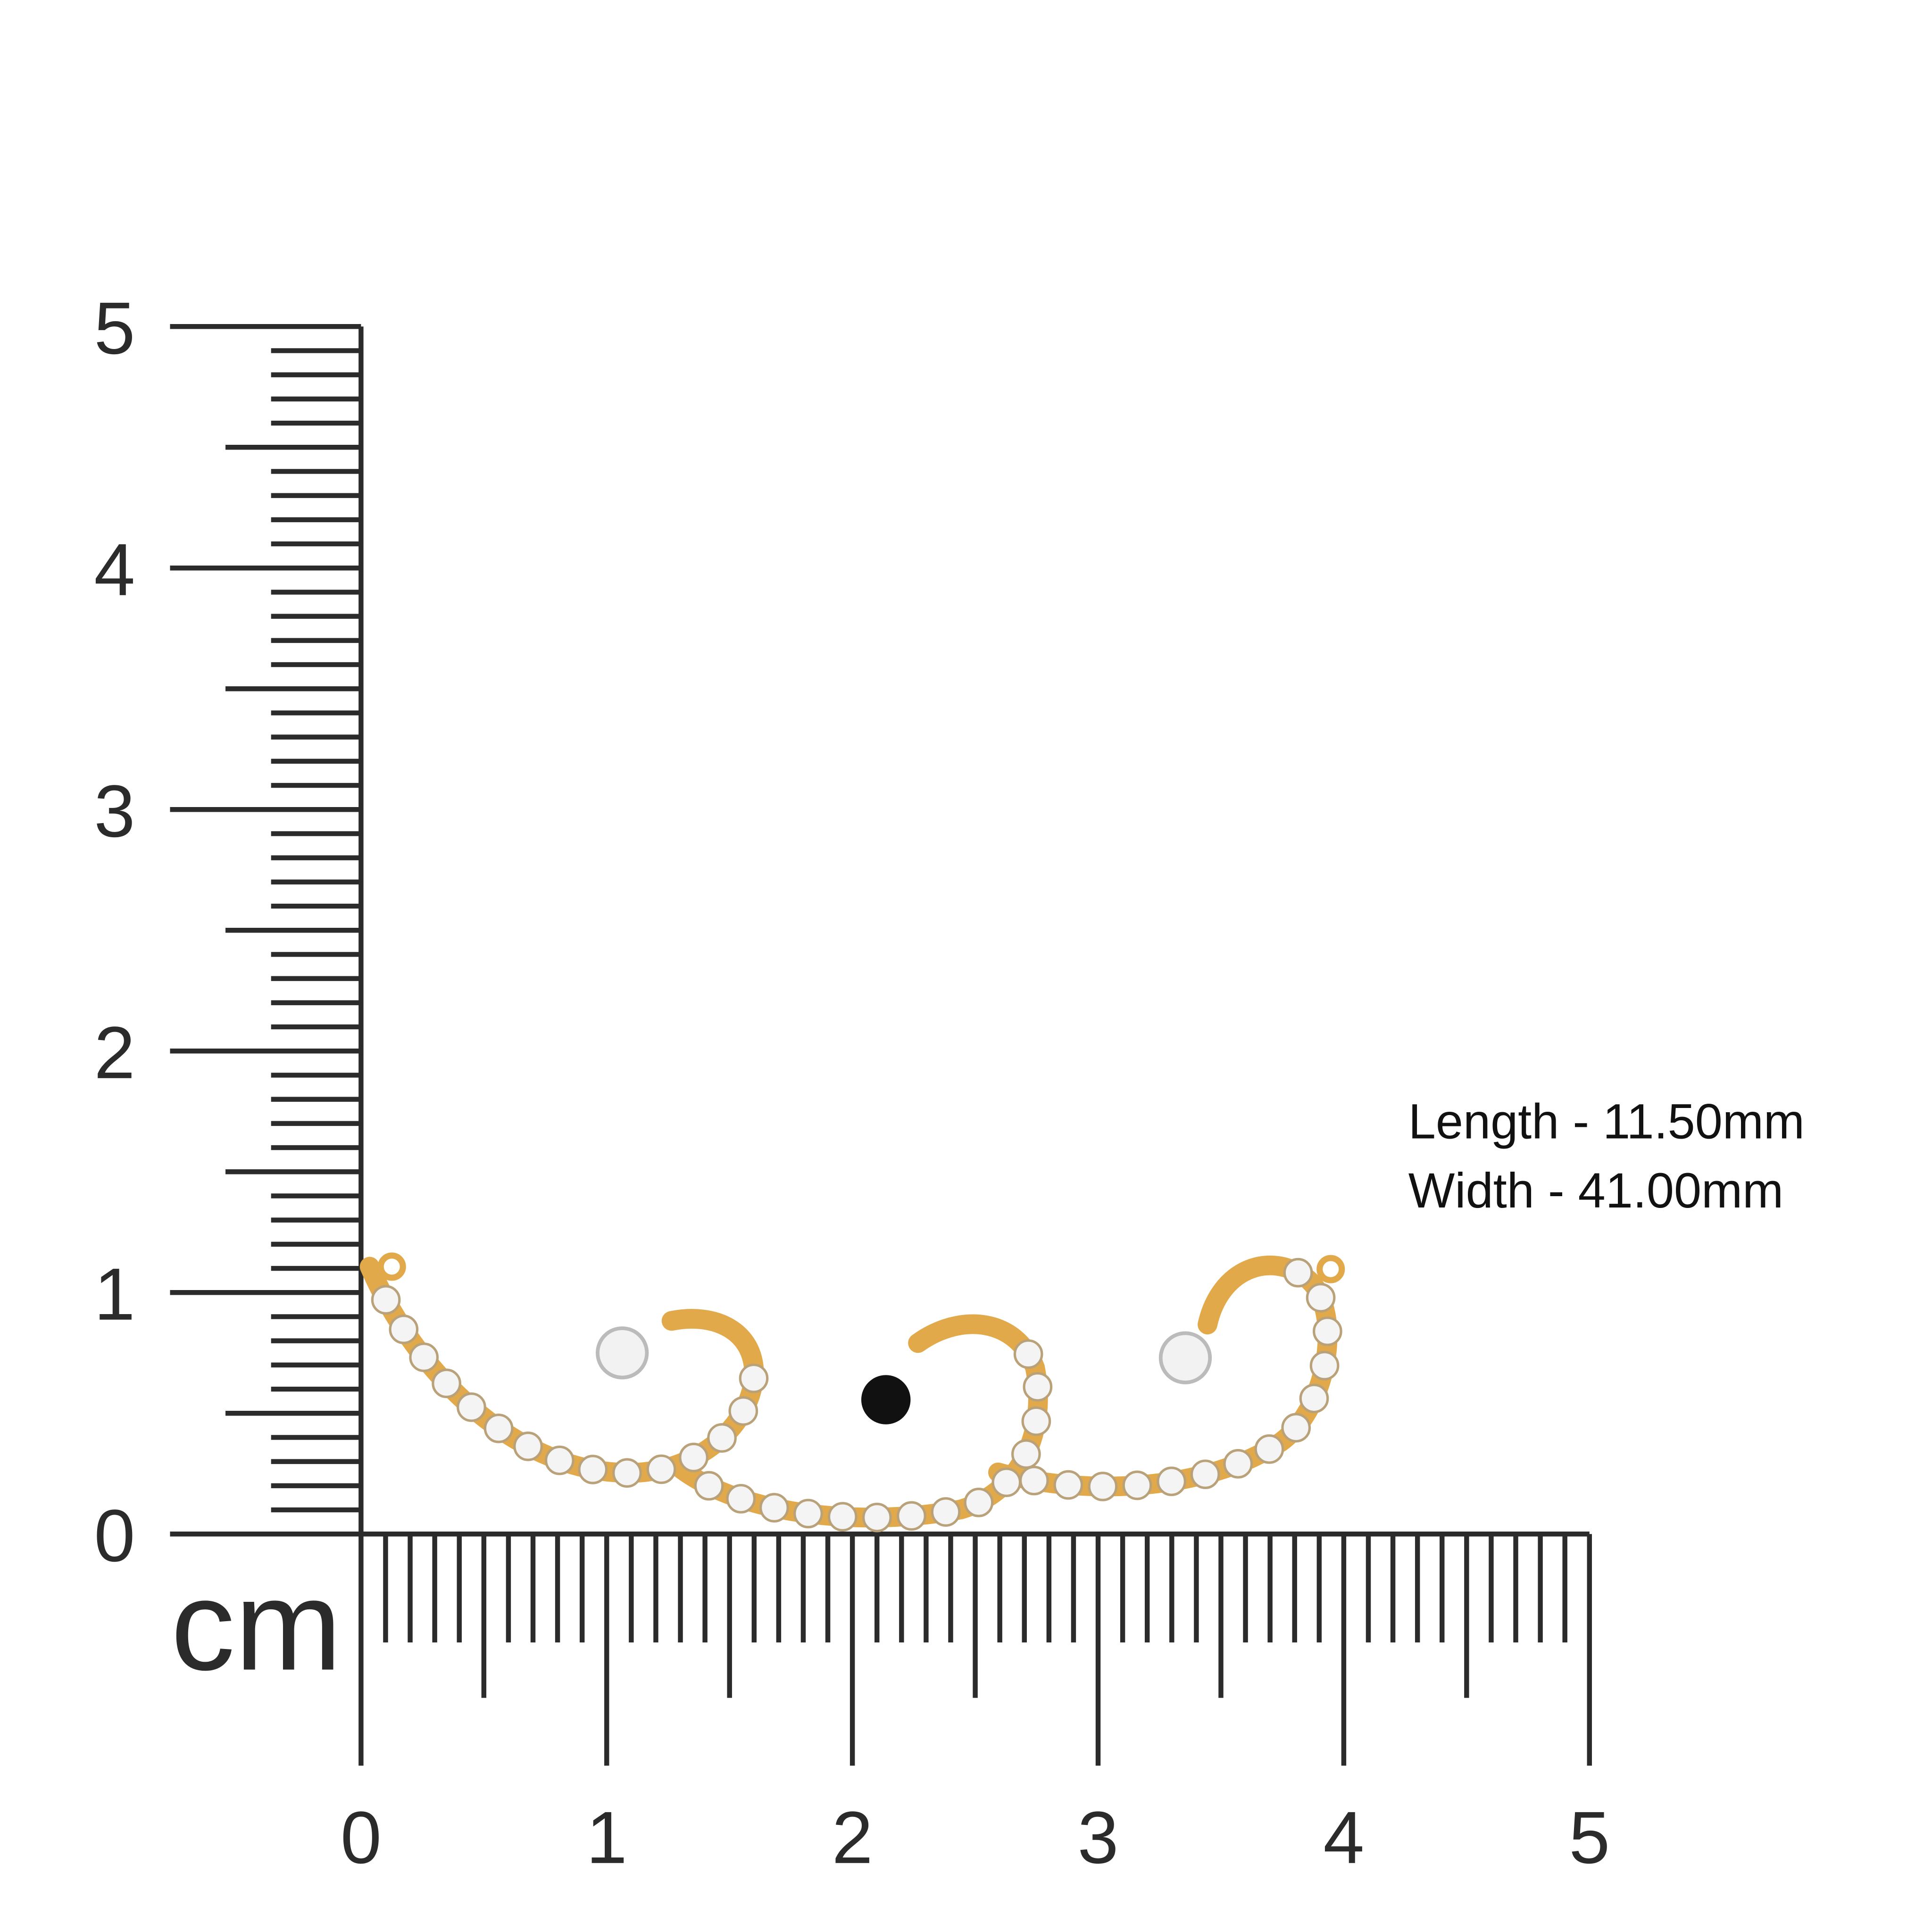  Describe the element at coordinates (856, 1395) in the screenshot. I see `stones` at that location.